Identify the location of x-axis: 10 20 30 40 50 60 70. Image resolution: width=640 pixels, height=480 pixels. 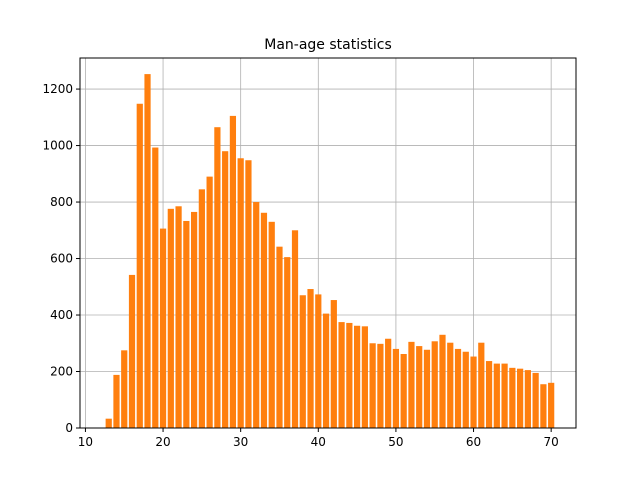
(318, 438).